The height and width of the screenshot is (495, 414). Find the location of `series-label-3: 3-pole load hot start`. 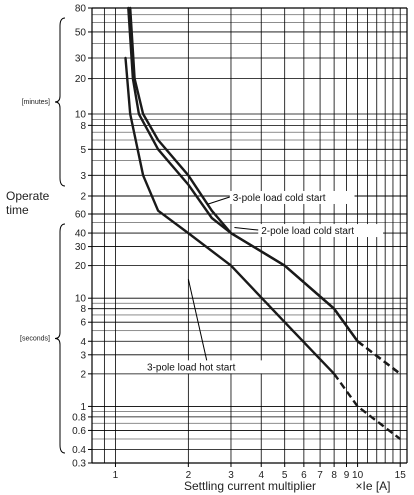

series-label-3: 3-pole load hot start is located at coordinates (191, 367).